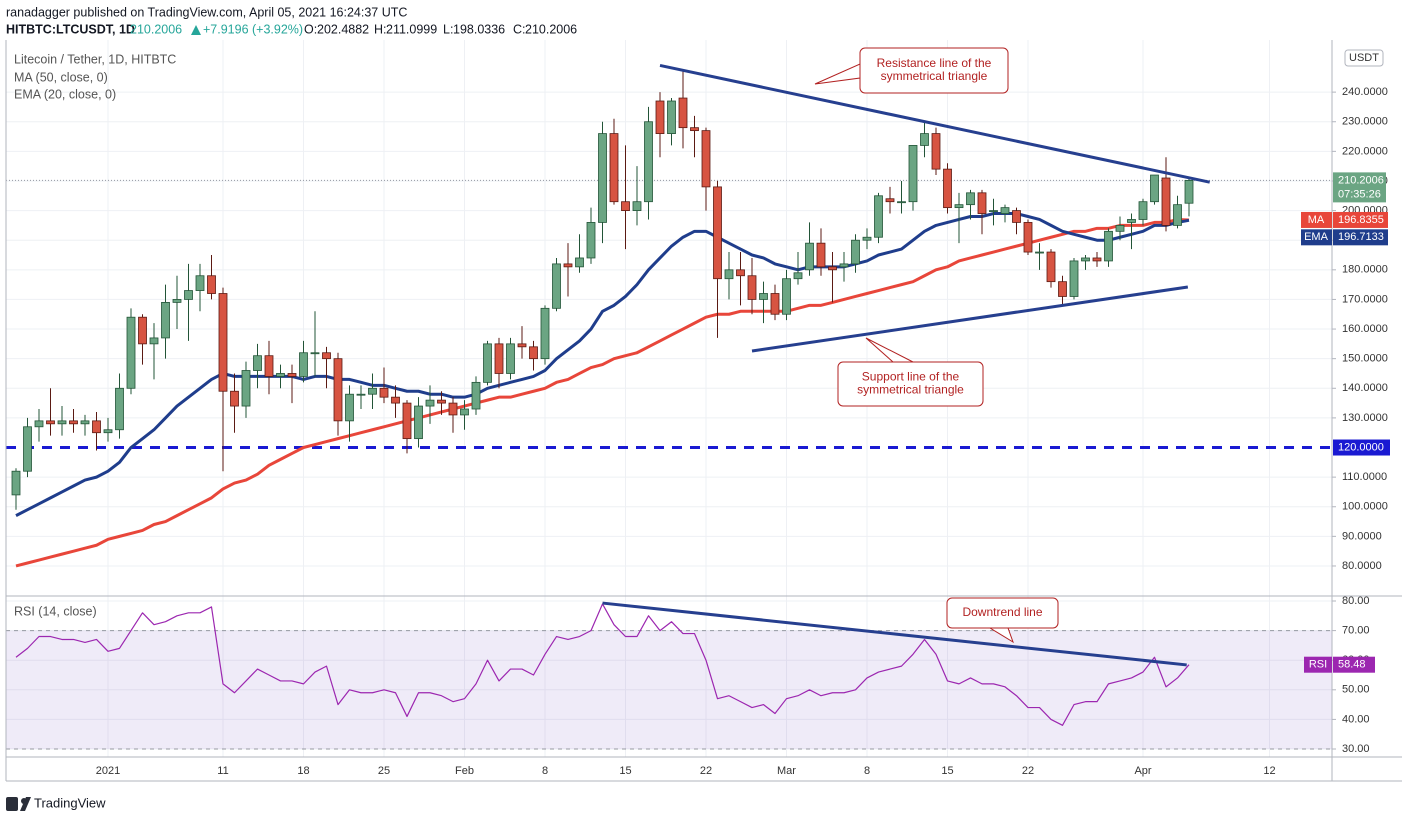 This screenshot has width=1402, height=823. Describe the element at coordinates (61, 77) in the screenshot. I see `legend-entry: MA (50, close, 0)` at that location.